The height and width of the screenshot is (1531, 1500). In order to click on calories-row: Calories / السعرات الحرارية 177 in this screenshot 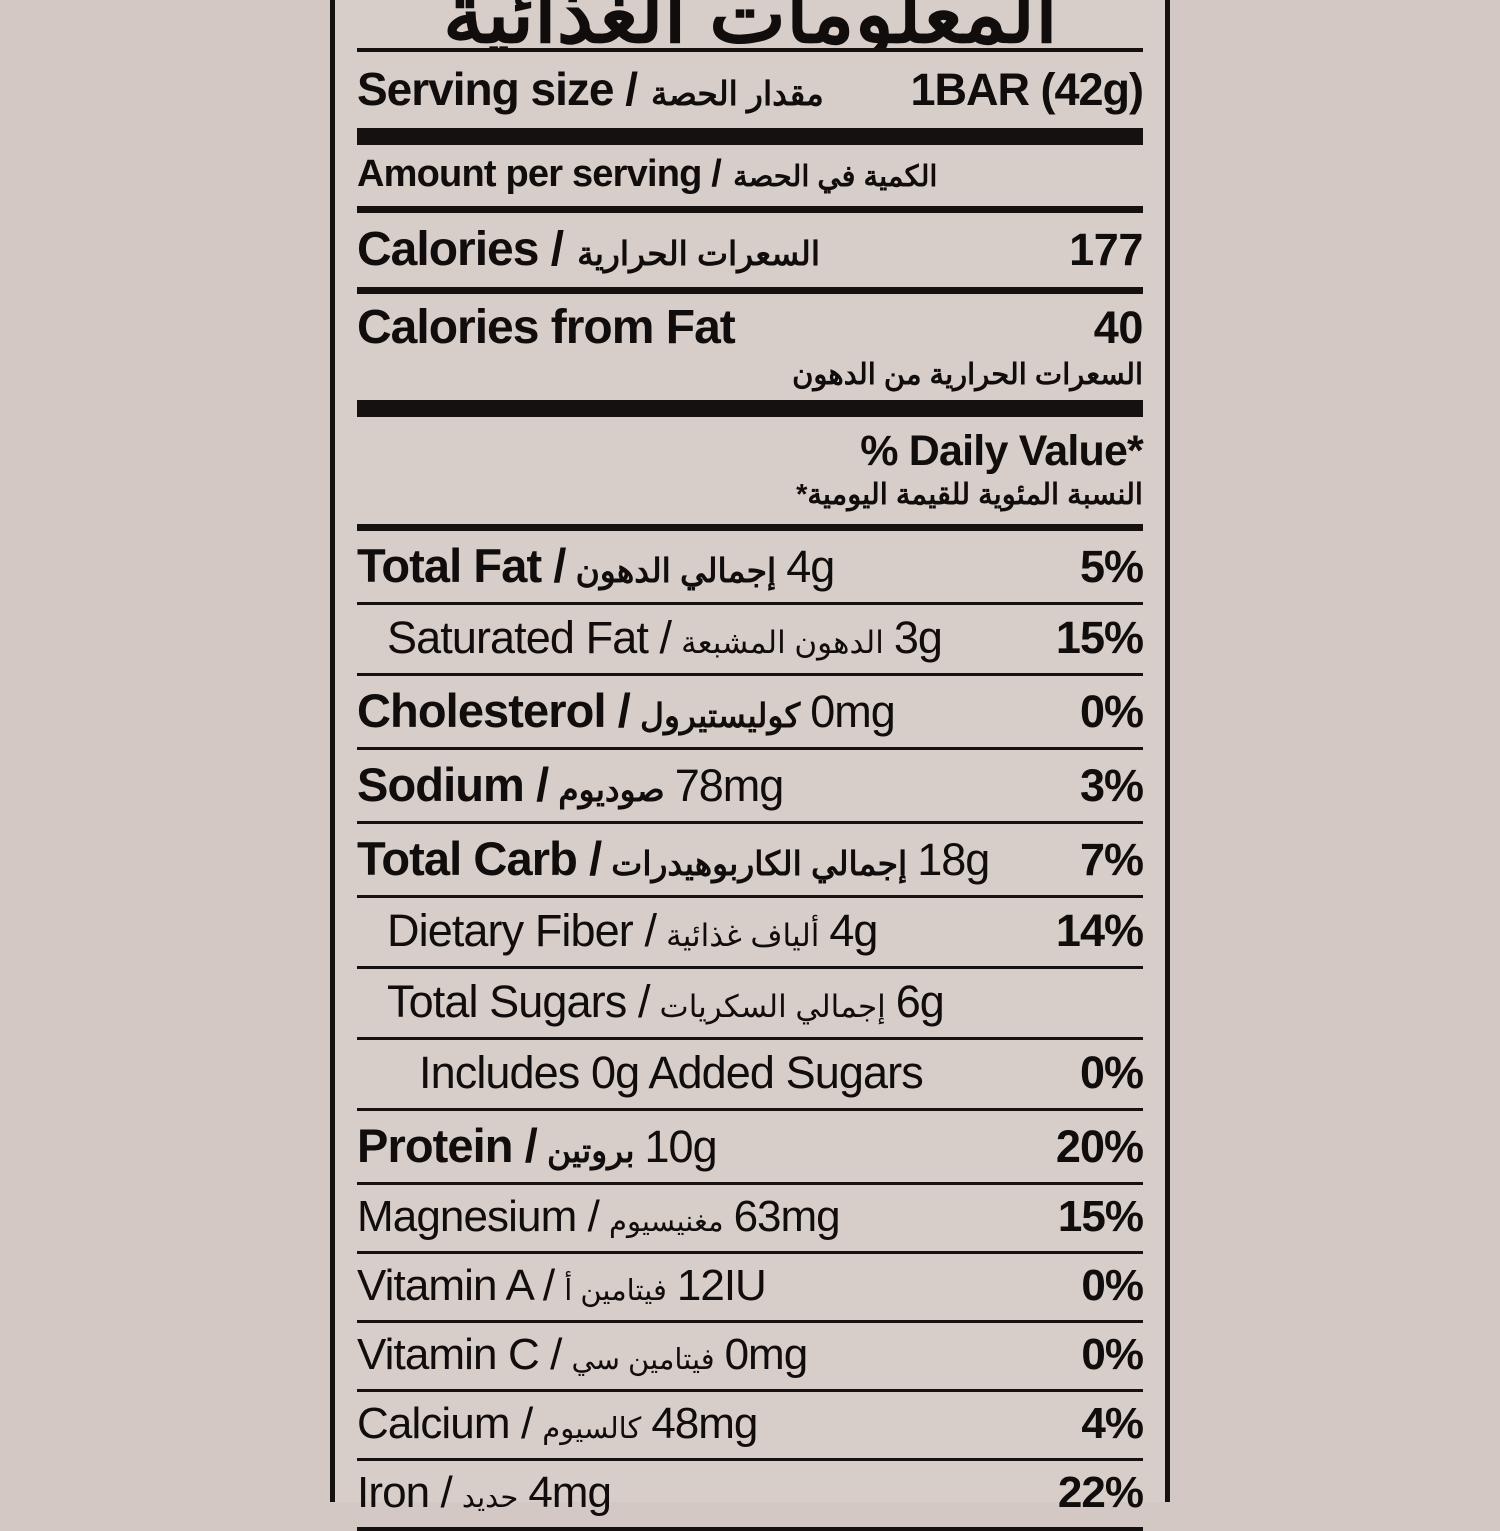, I will do `click(750, 250)`.